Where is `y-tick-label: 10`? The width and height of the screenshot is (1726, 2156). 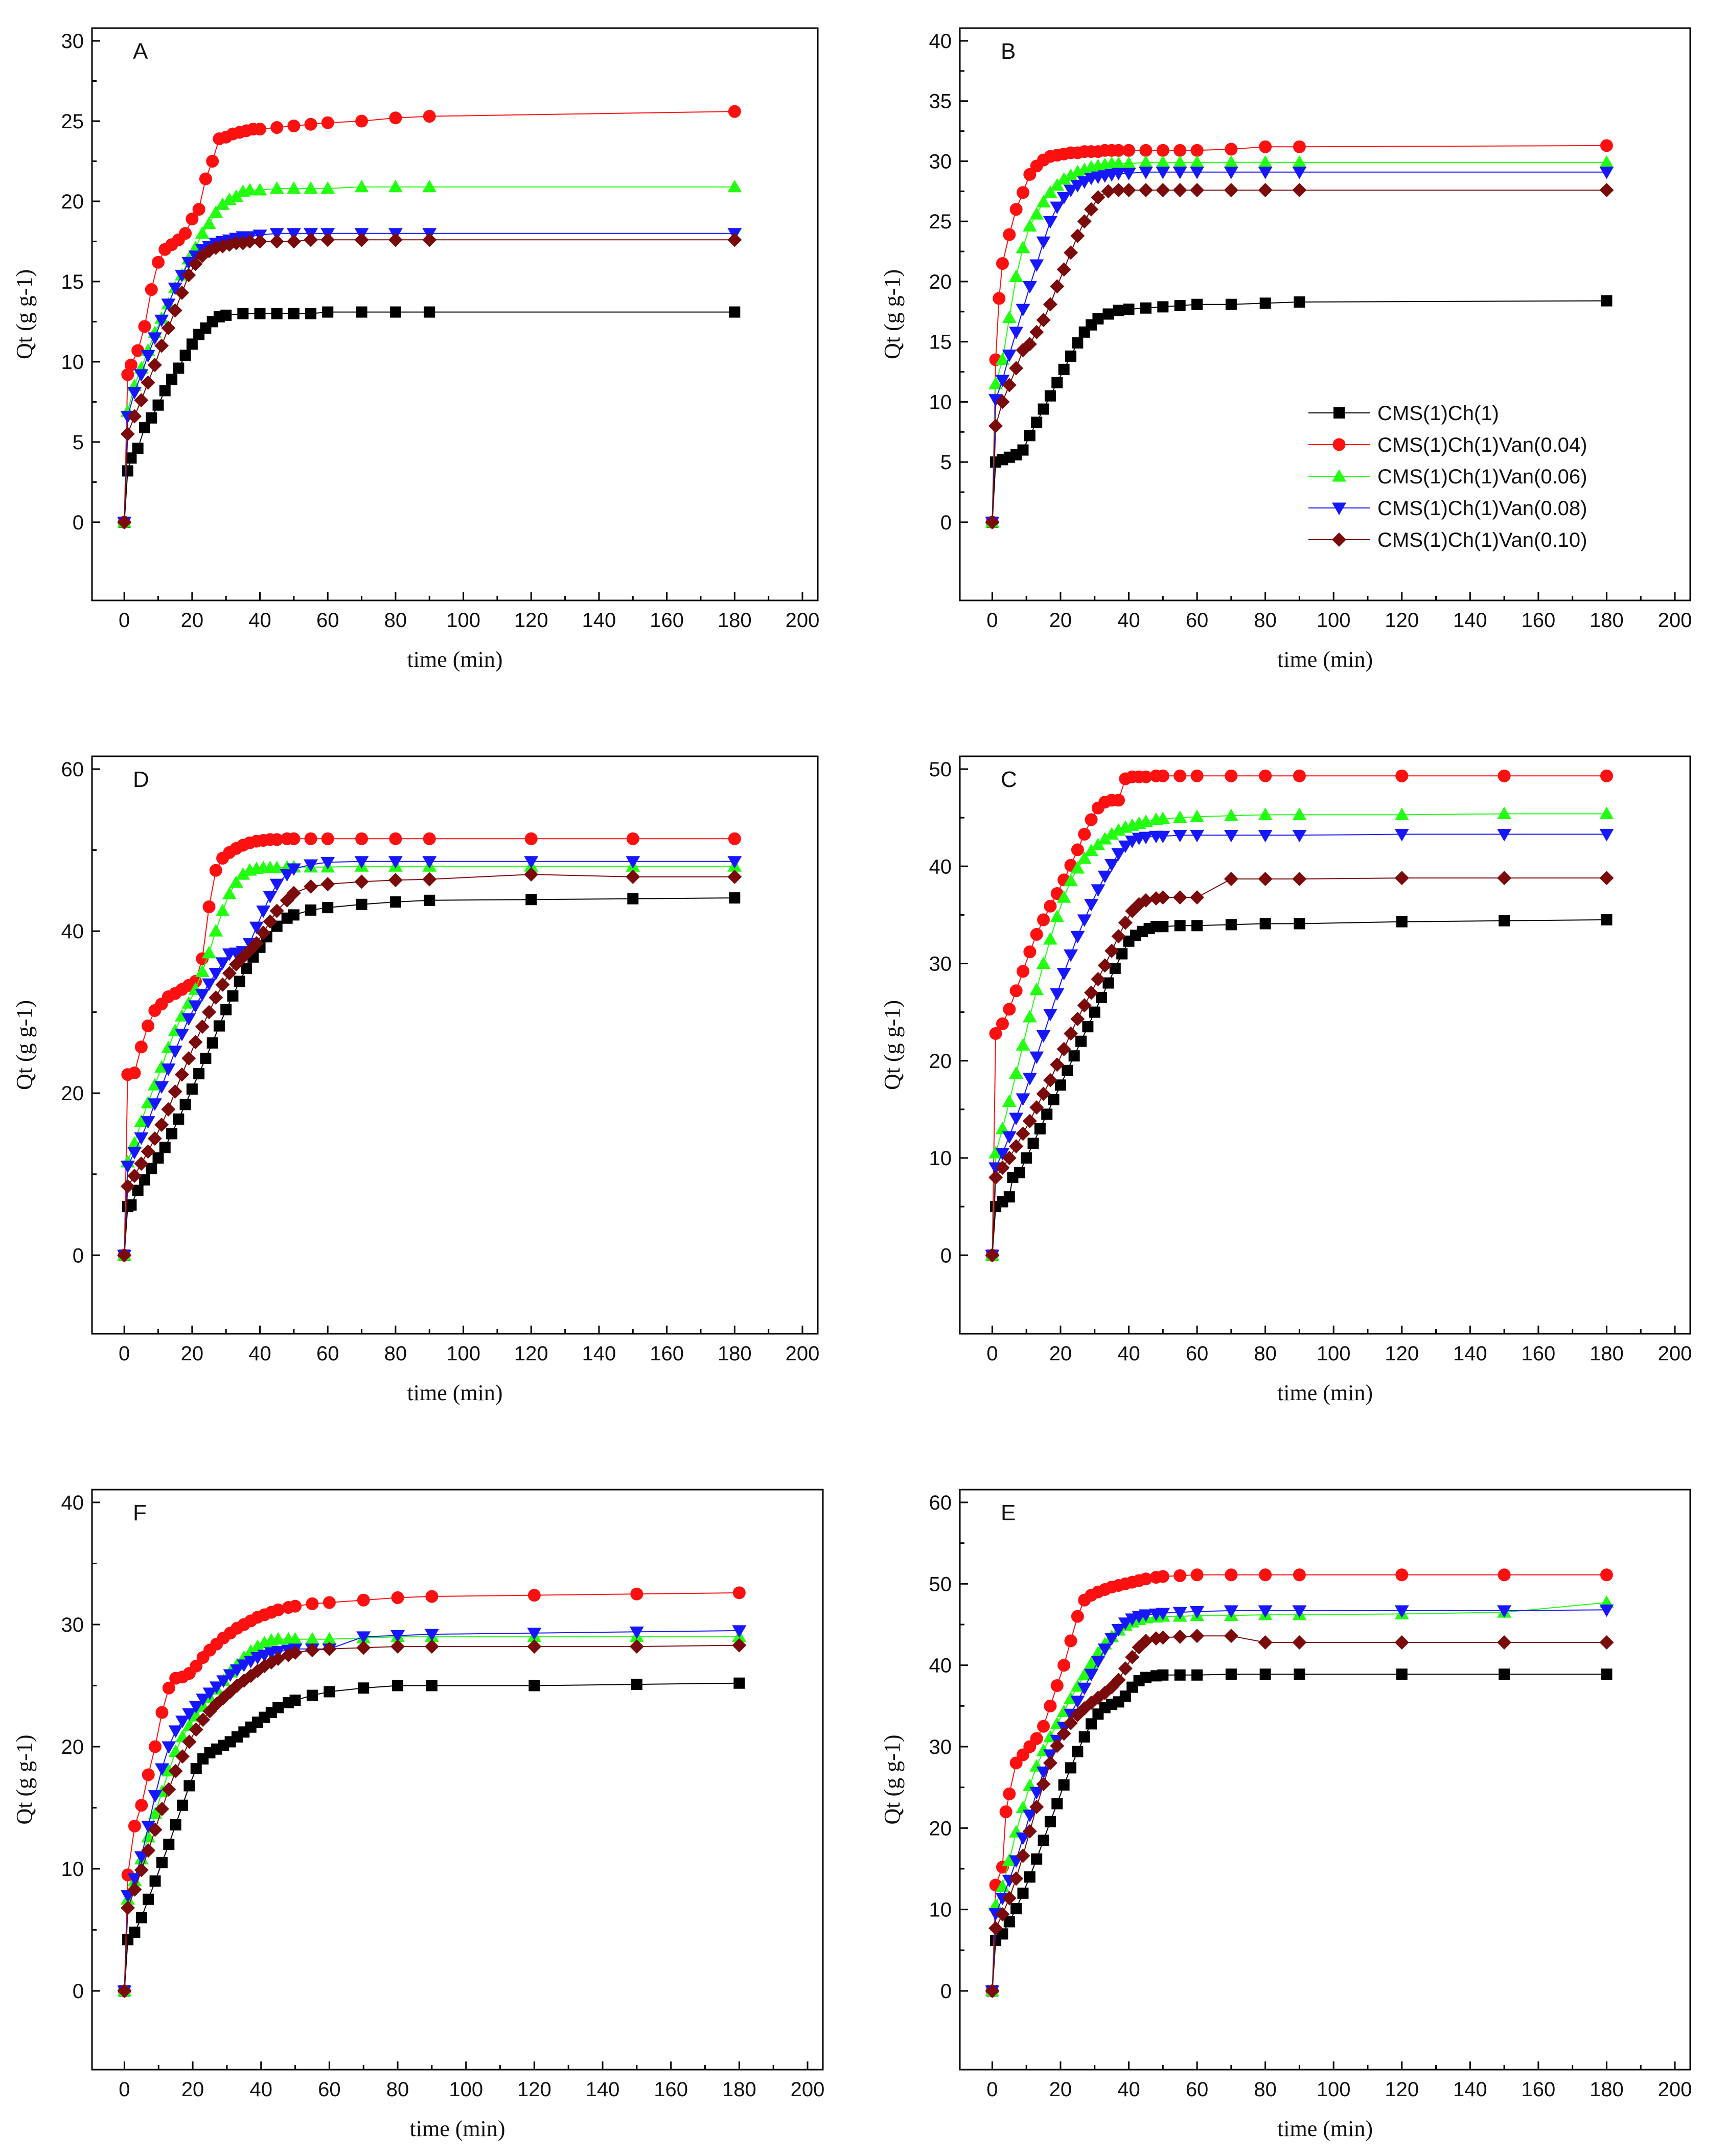
y-tick-label: 10 is located at coordinates (940, 402).